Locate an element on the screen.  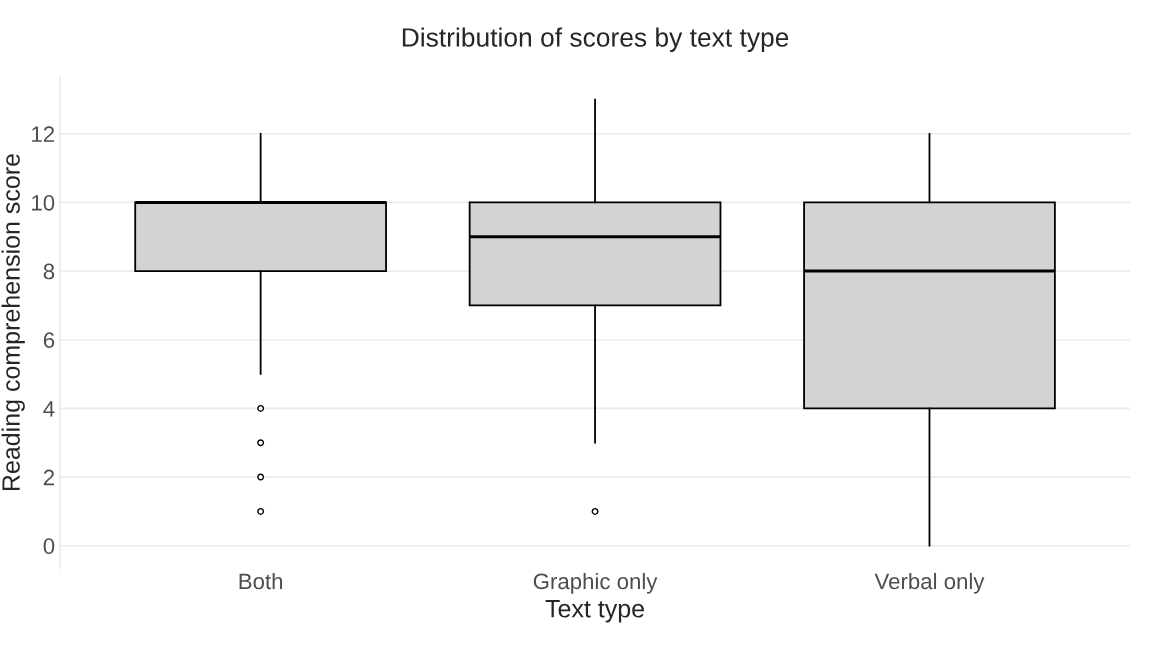
x-tick-label: Graphic only is located at coordinates (595, 583).